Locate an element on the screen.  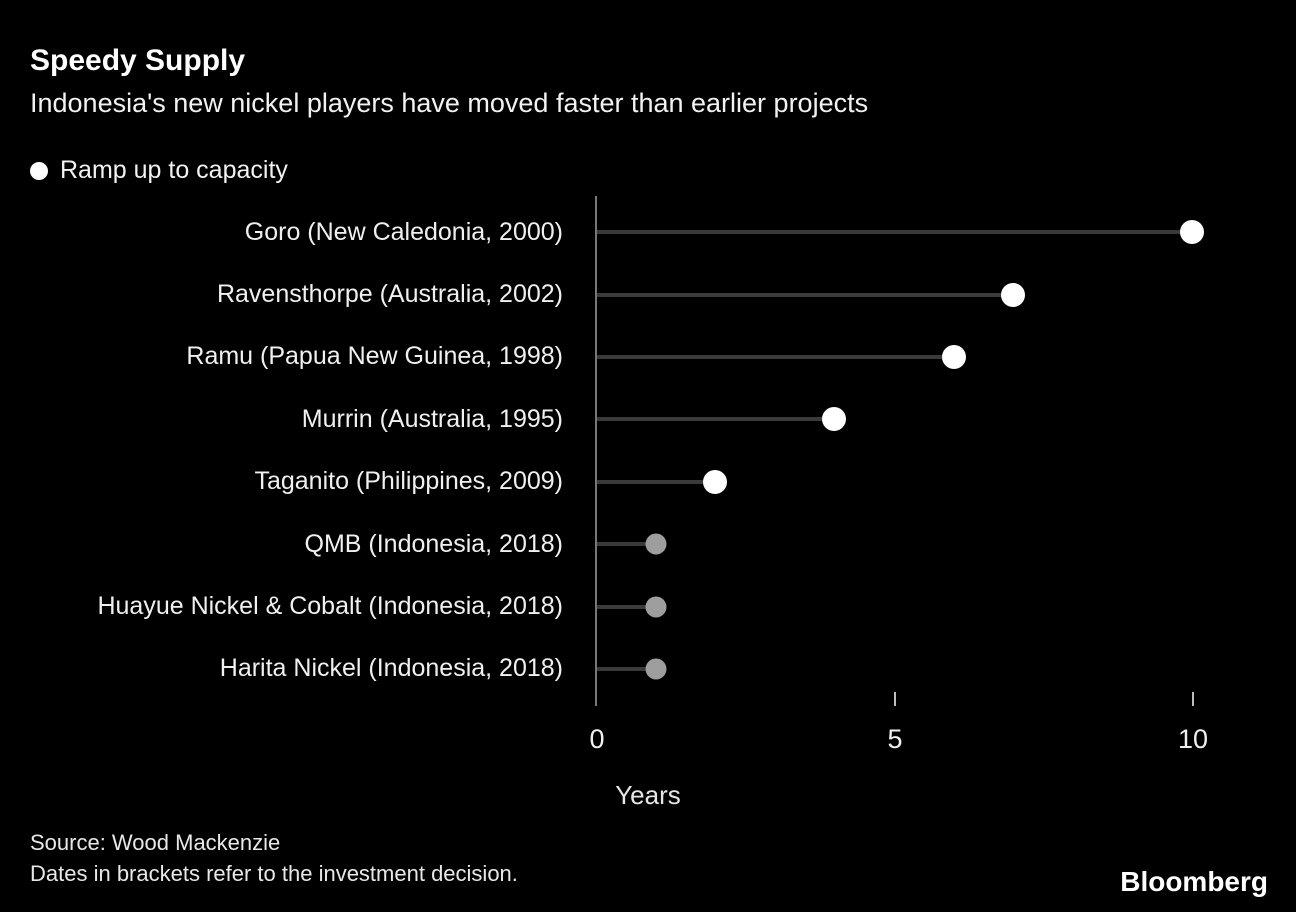
chart-row: Ravensthorpe (Australia, 2002) is located at coordinates (650, 294).